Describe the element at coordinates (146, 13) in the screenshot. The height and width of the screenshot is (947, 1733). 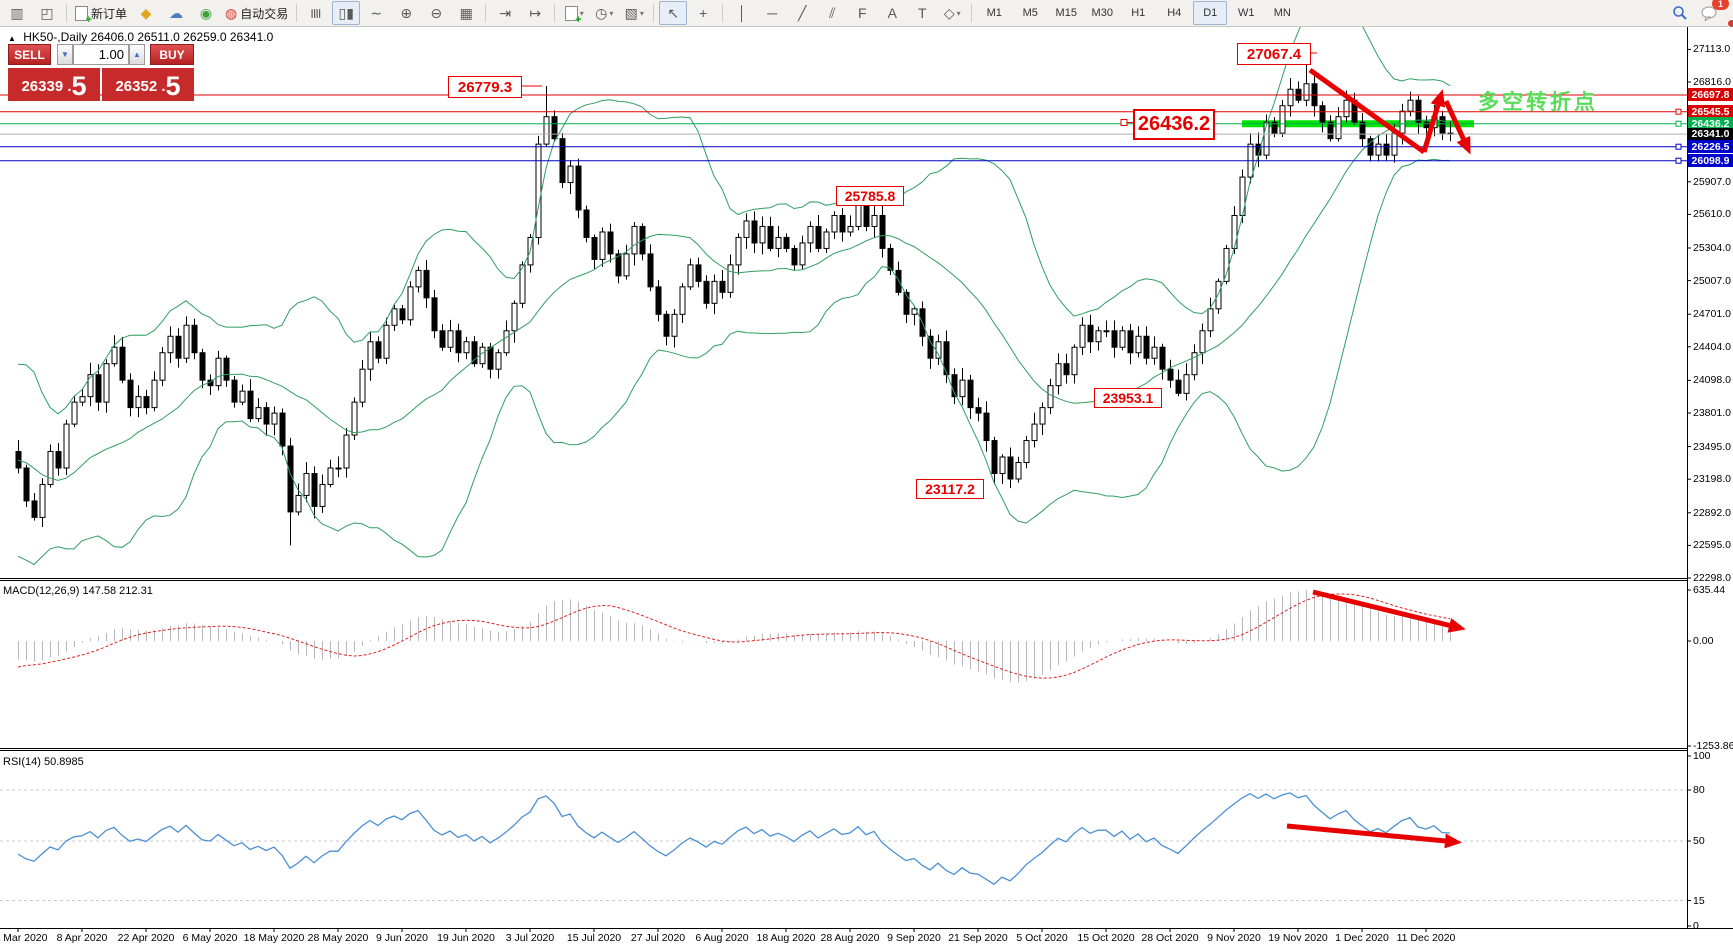
I see `metaquotes-button: ◆` at that location.